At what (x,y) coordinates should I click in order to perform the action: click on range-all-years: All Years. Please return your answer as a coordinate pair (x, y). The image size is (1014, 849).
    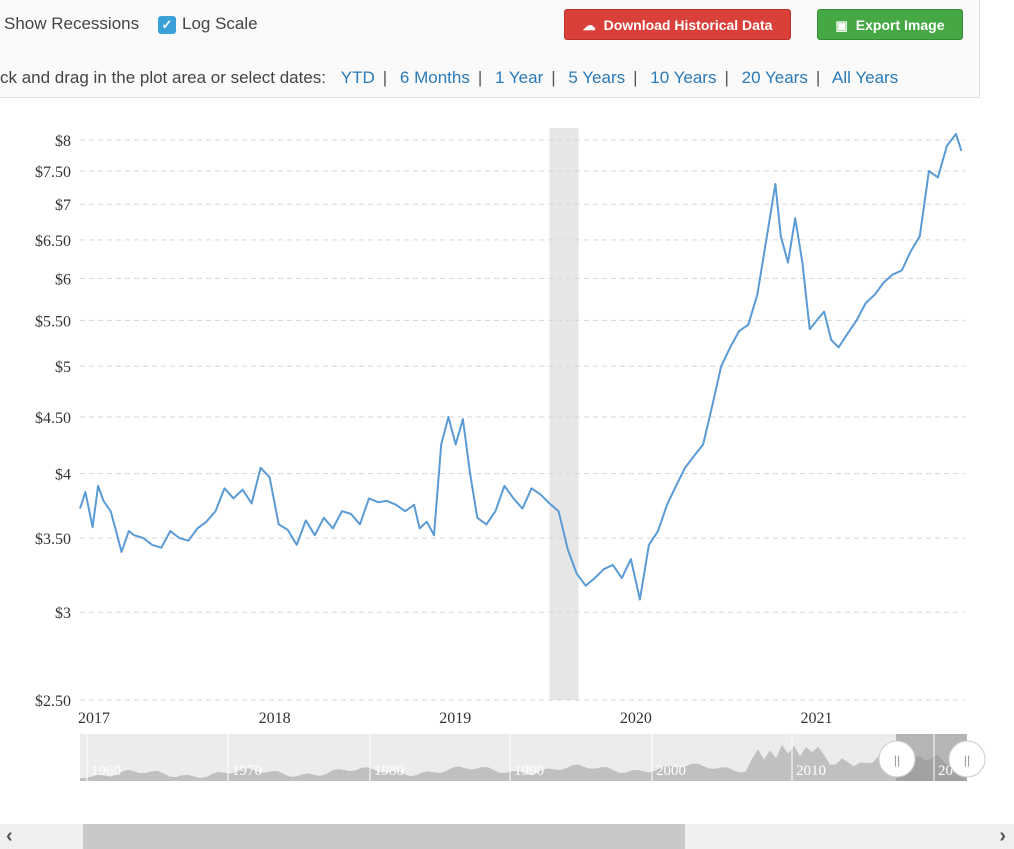
    Looking at the image, I should click on (865, 77).